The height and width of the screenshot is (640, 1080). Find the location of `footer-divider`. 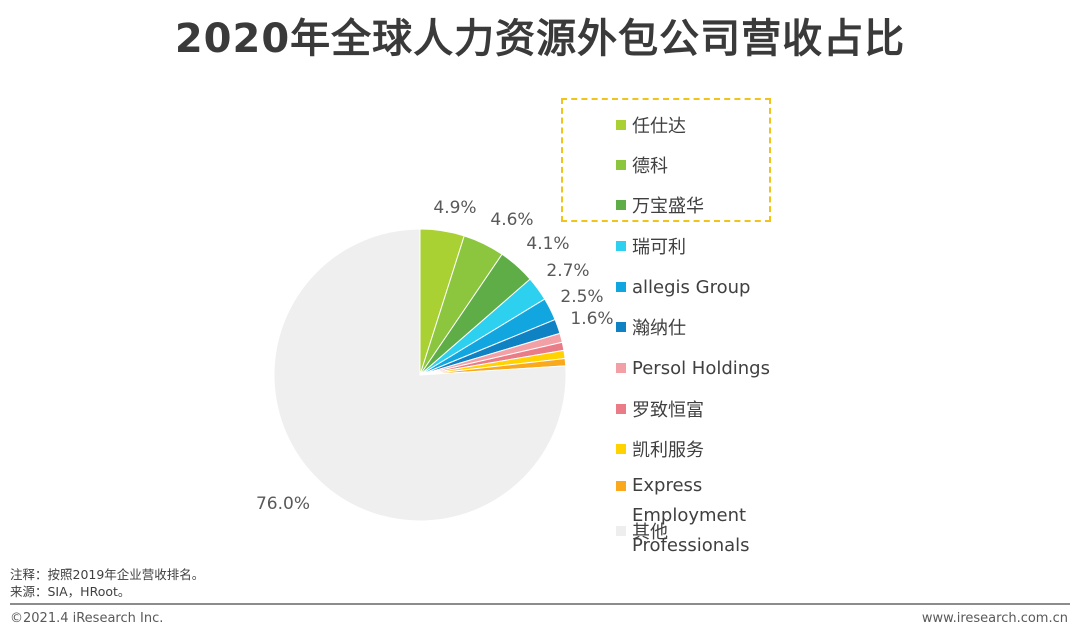

footer-divider is located at coordinates (540, 604).